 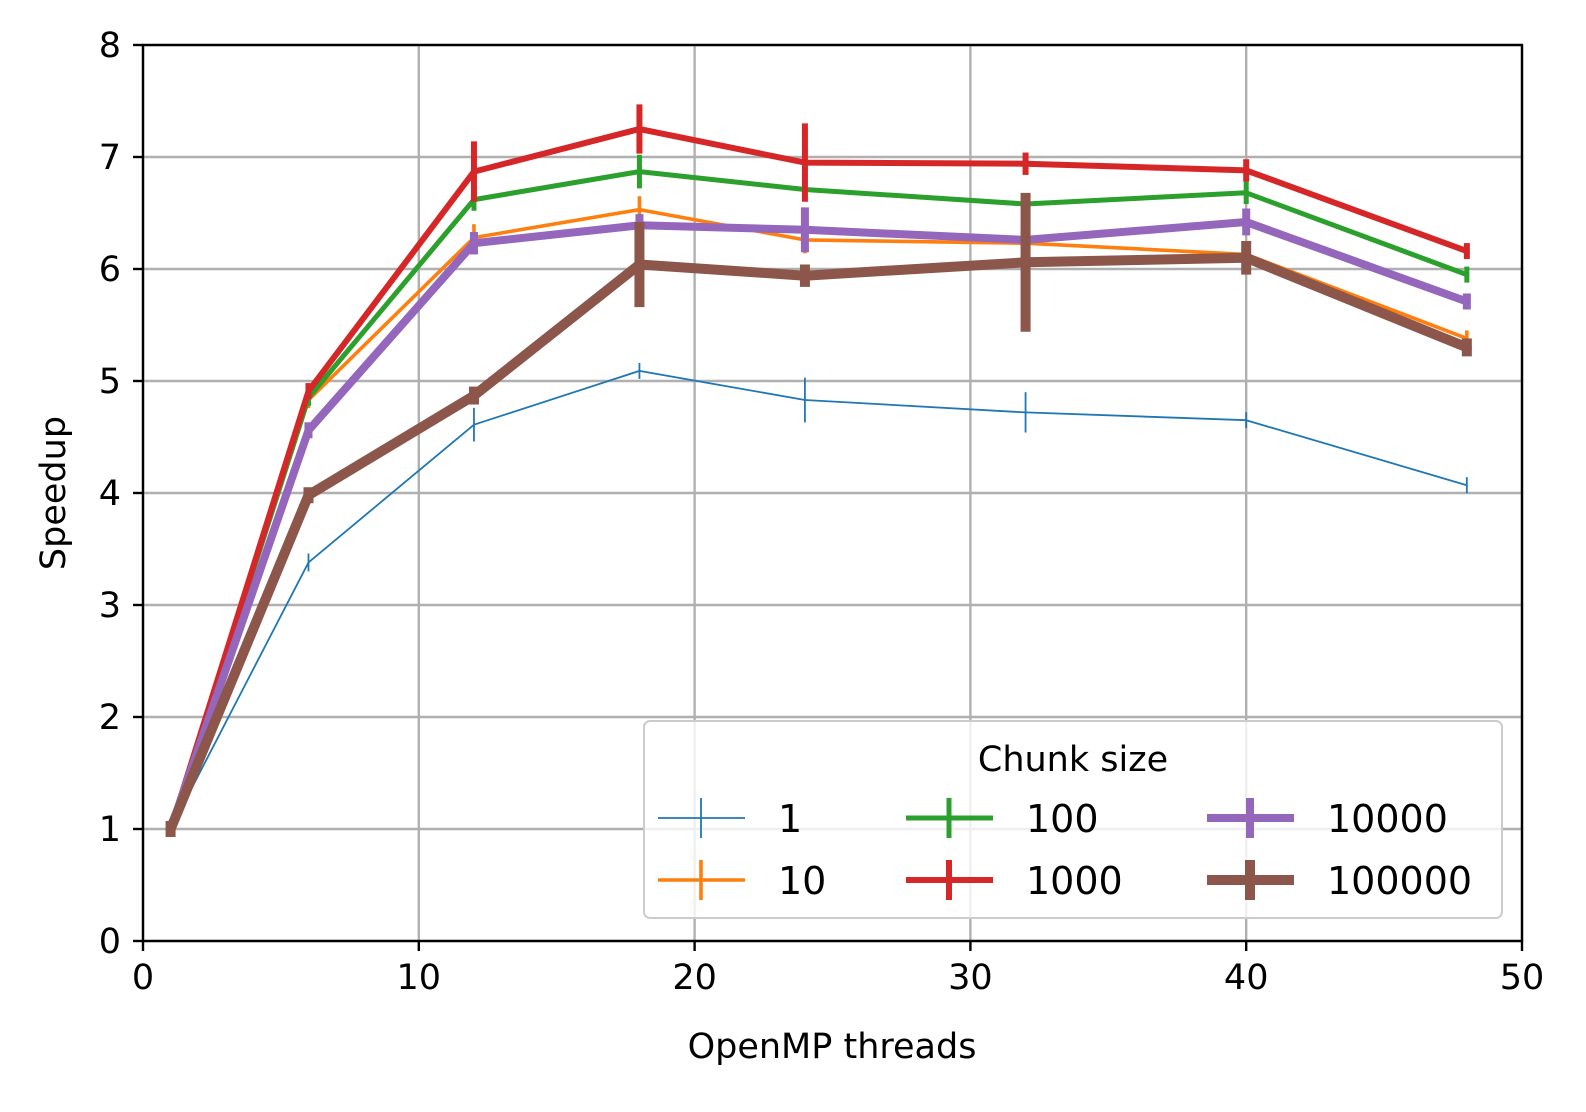 I want to click on legend-entry-1000: 1000, so click(x=1014, y=881).